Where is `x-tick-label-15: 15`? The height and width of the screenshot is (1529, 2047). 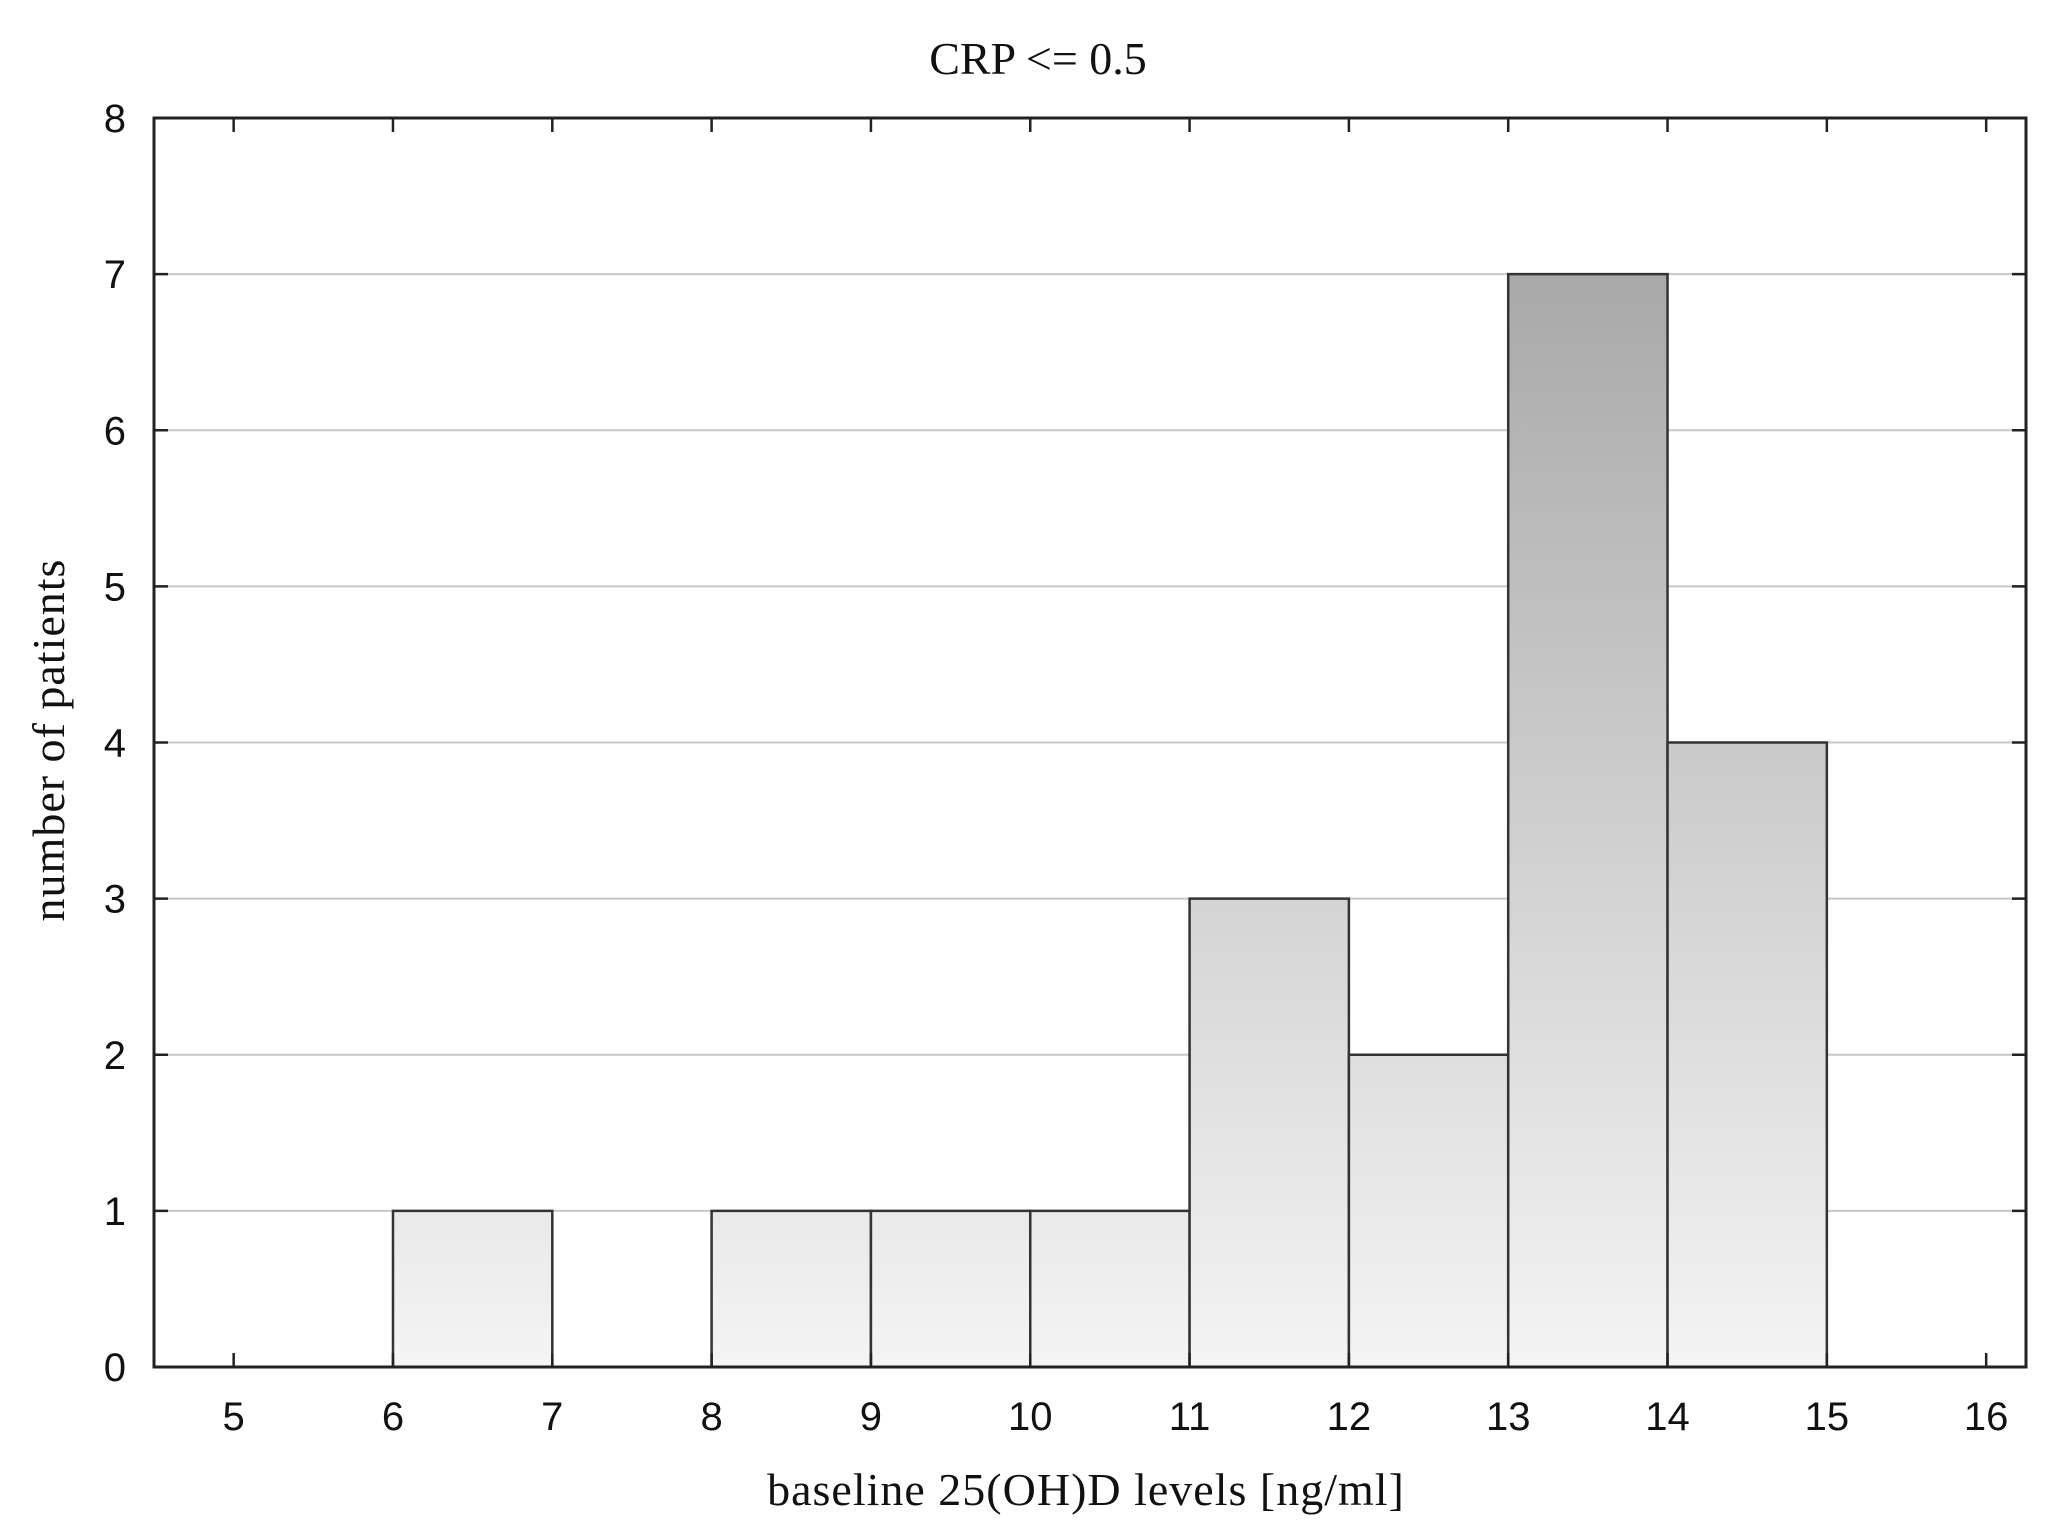 x-tick-label-15: 15 is located at coordinates (1827, 1417).